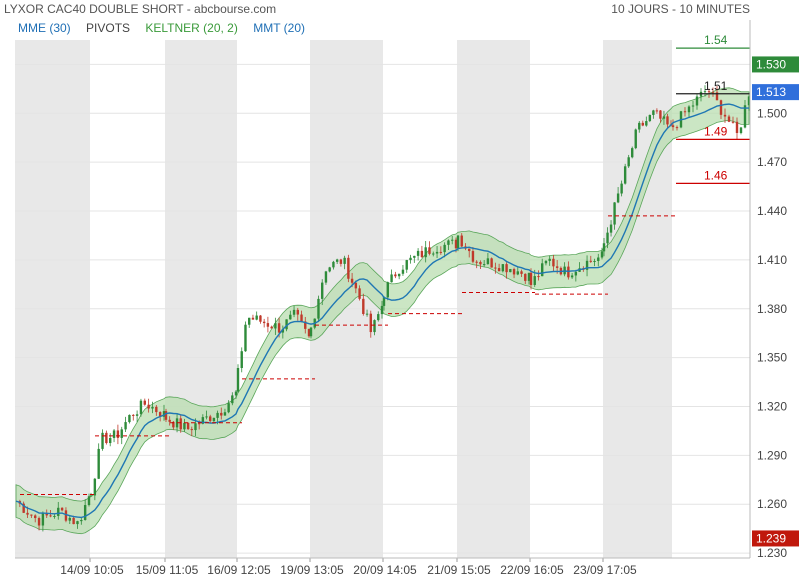  Describe the element at coordinates (772, 260) in the screenshot. I see `y-tick-label: 1.410` at that location.